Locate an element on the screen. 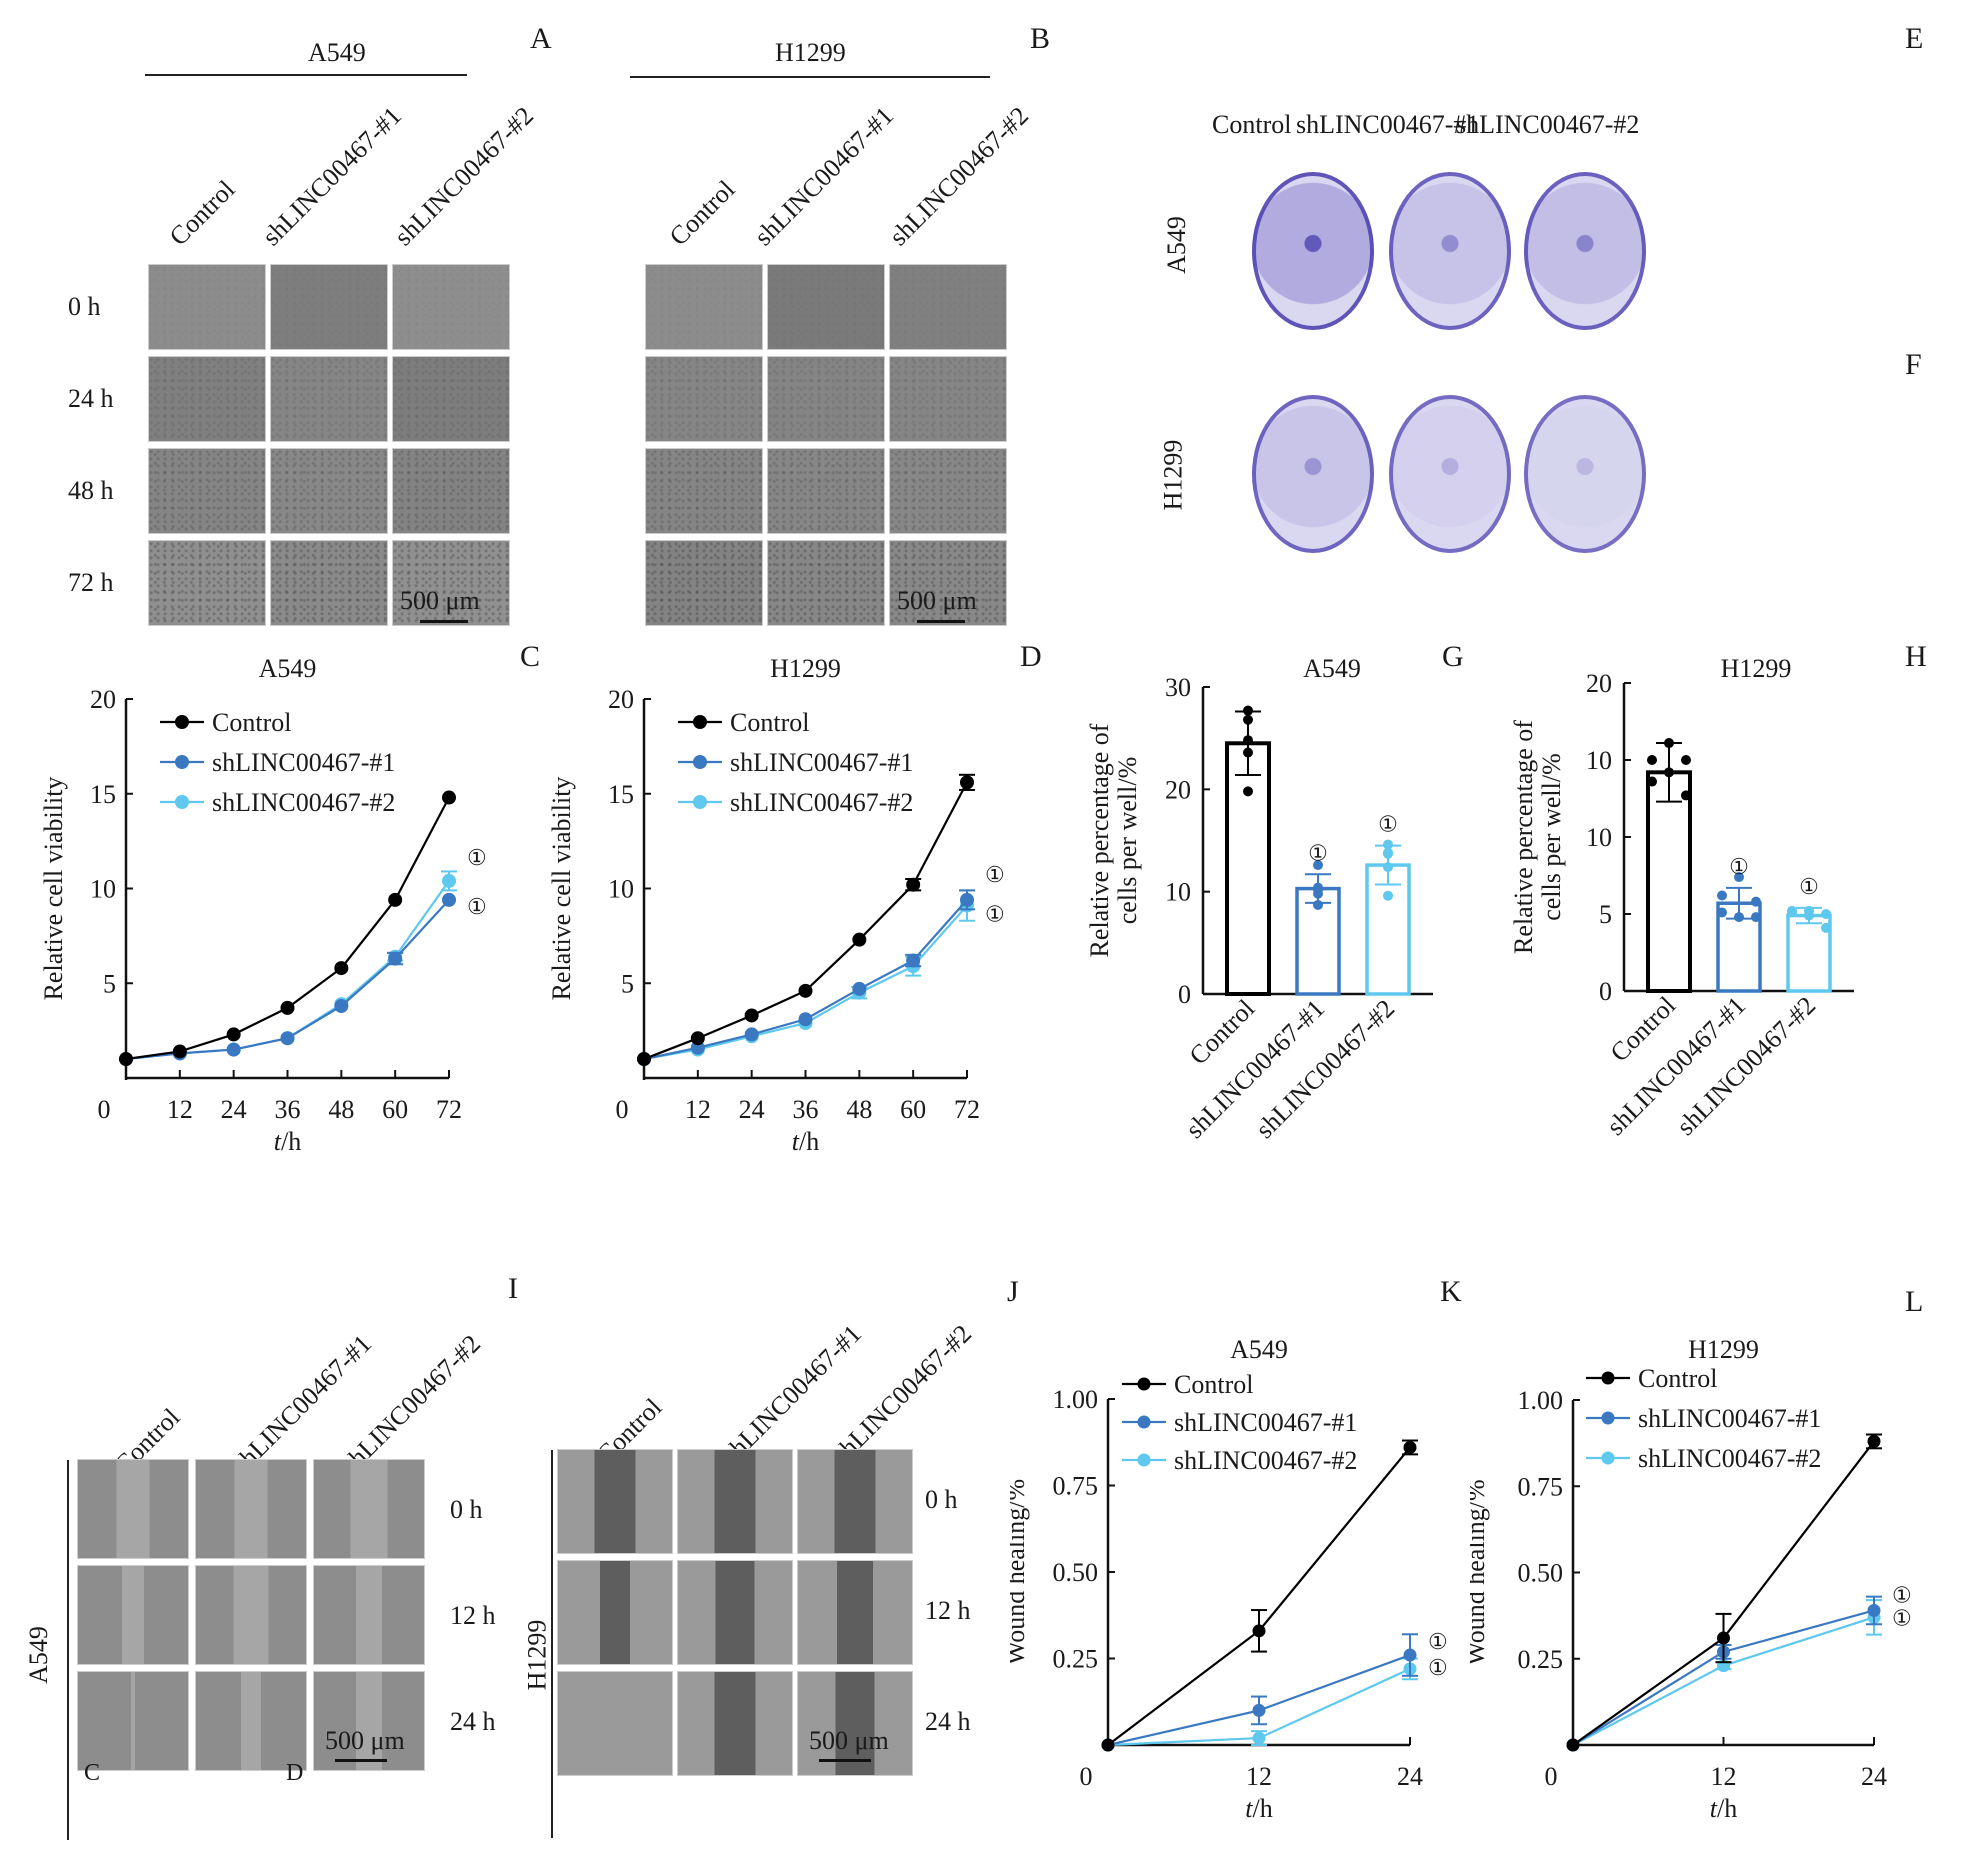  panel-letter-a: A is located at coordinates (541, 38).